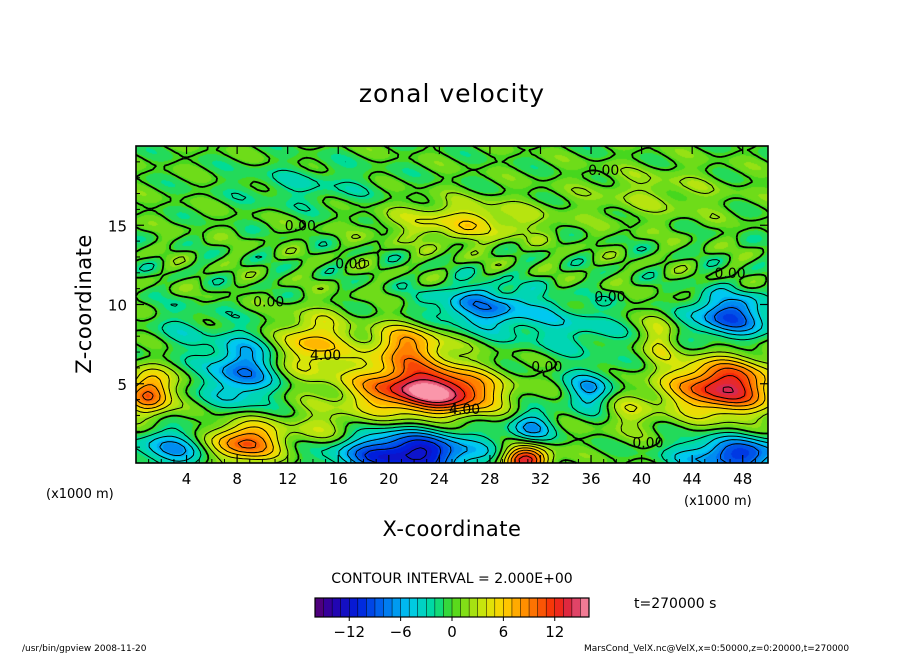  Describe the element at coordinates (692, 479) in the screenshot. I see `x-tick-label: 44` at that location.